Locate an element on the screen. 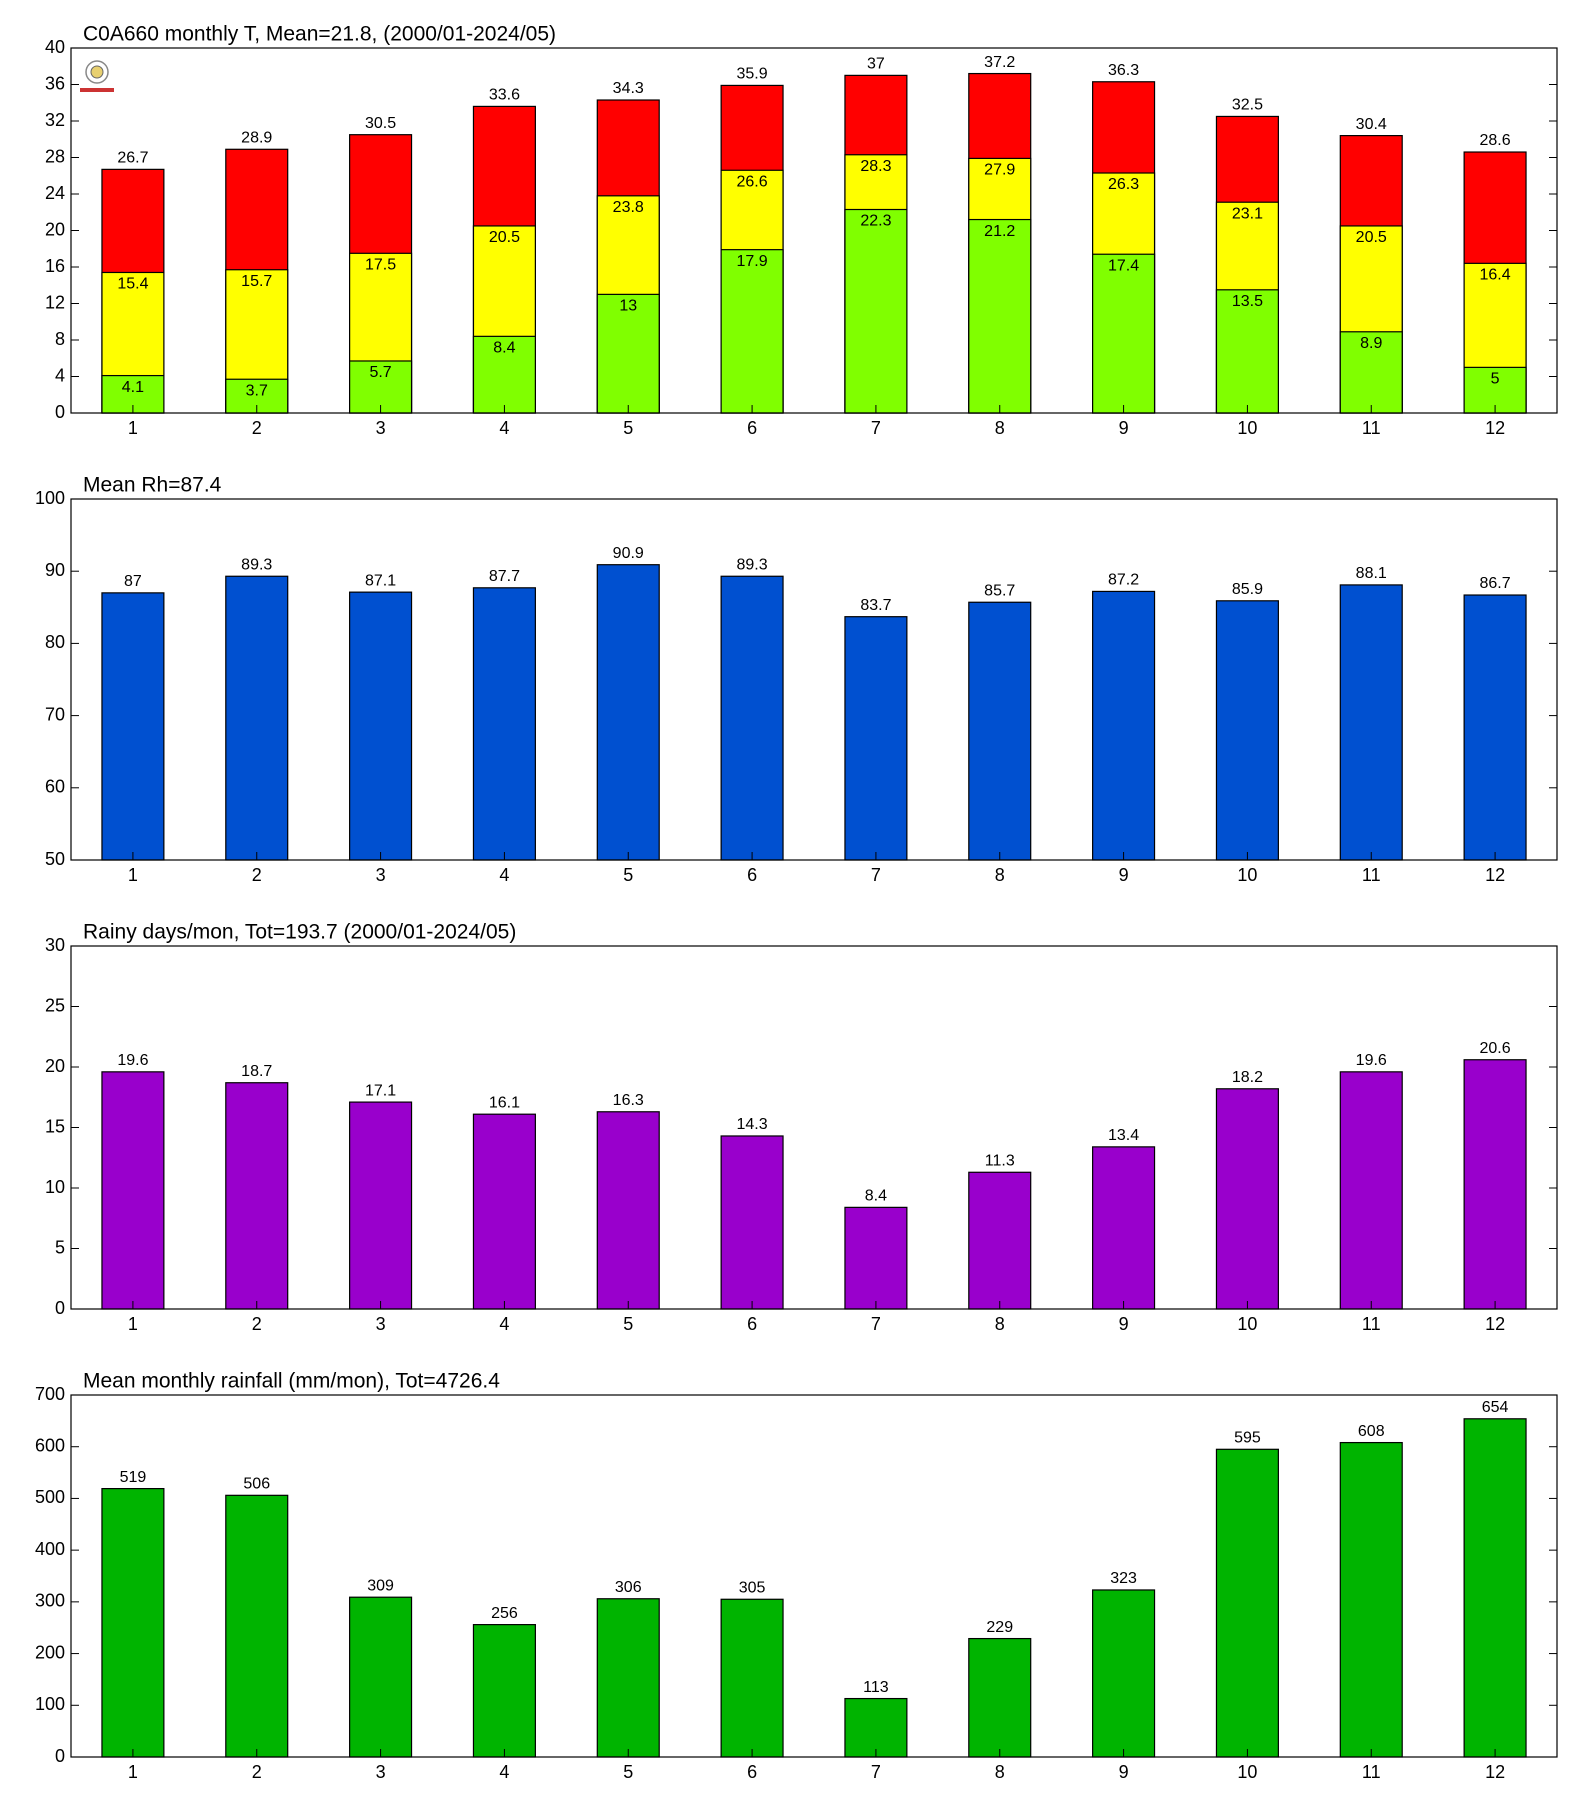 The height and width of the screenshot is (1800, 1580). value-label: 27.9 is located at coordinates (999, 170).